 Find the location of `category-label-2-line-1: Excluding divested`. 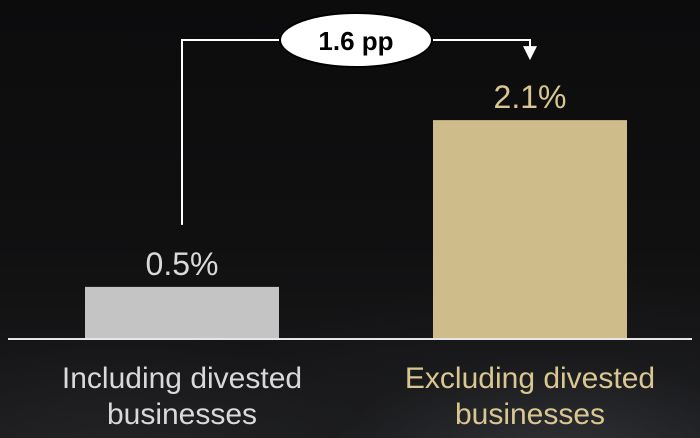

category-label-2-line-1: Excluding divested is located at coordinates (530, 378).